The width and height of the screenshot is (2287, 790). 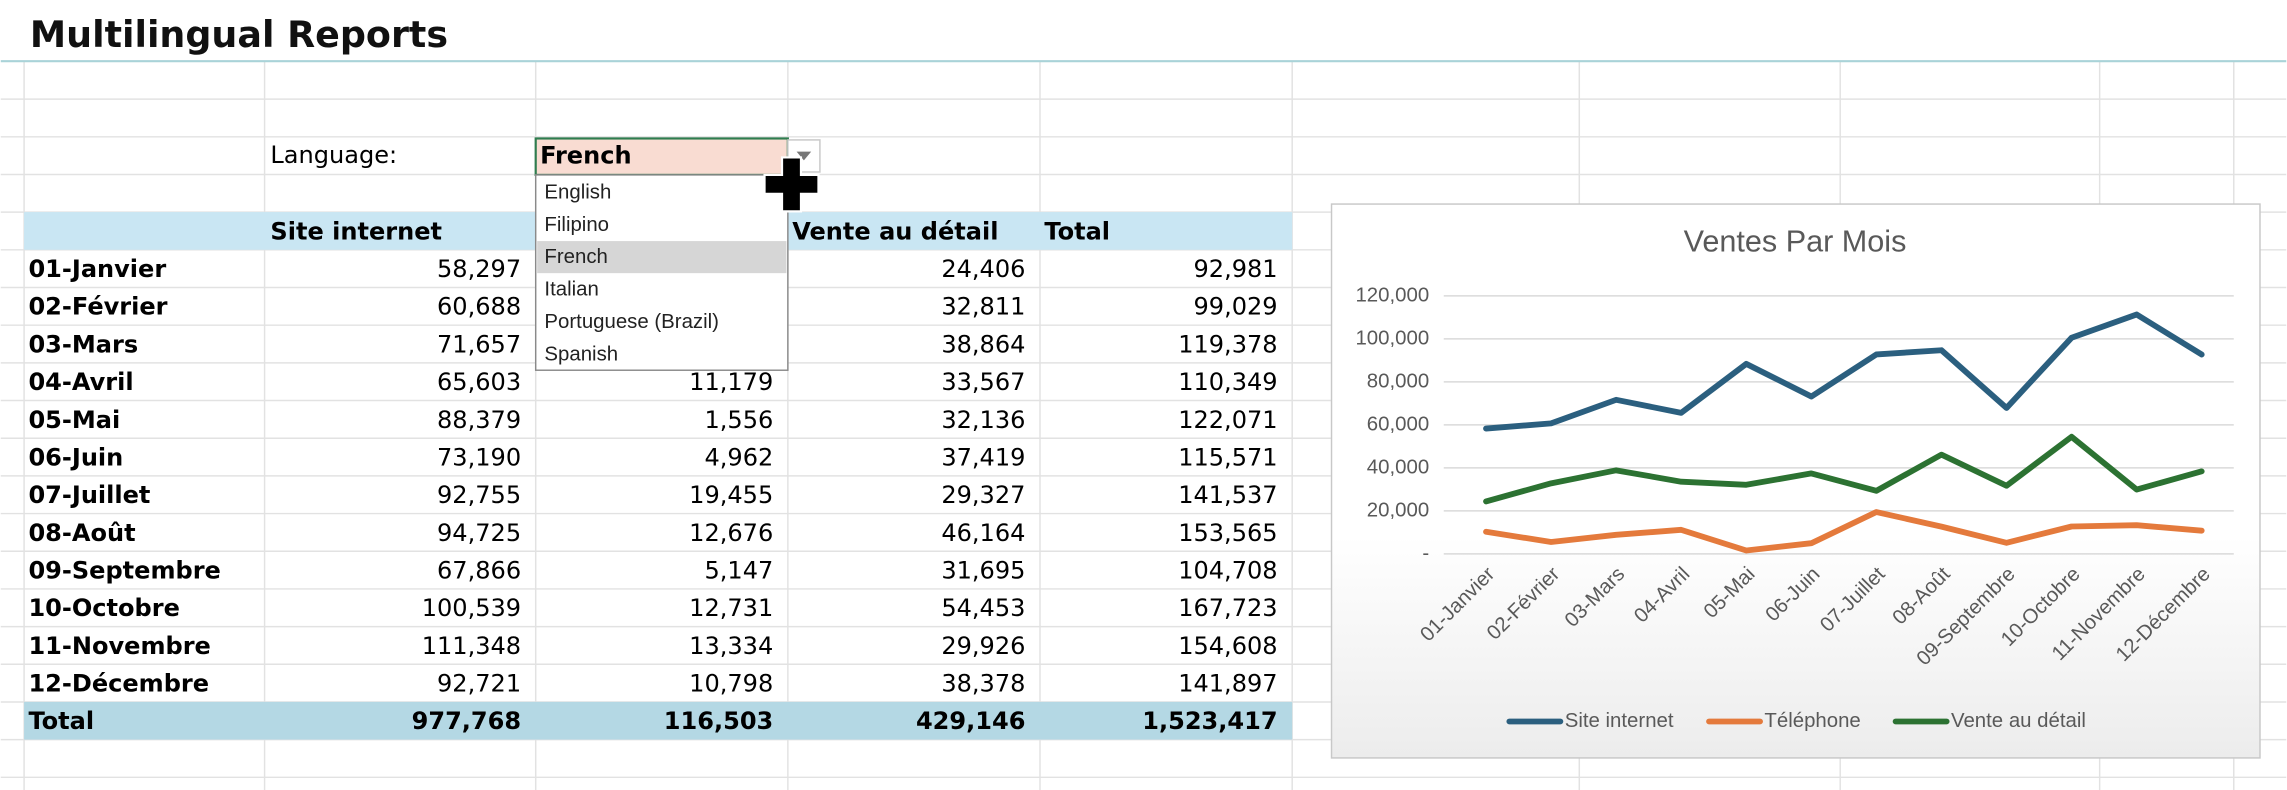 I want to click on cell-value: 54,453, so click(x=983, y=608).